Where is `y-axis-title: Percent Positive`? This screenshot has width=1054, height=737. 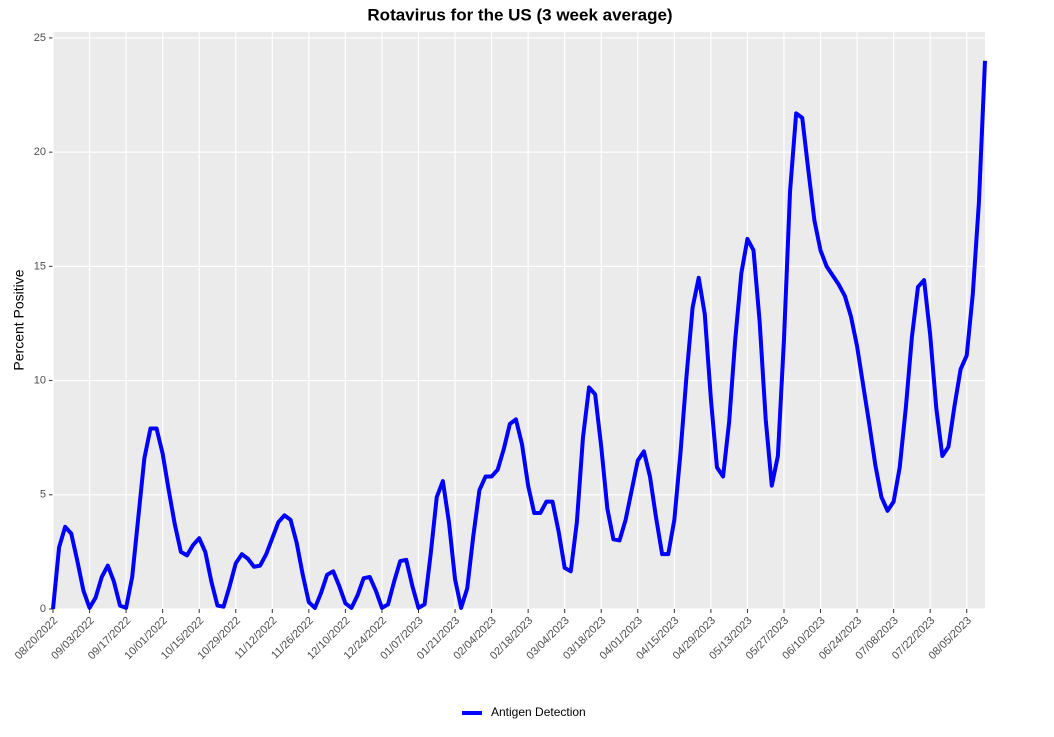 y-axis-title: Percent Positive is located at coordinates (19, 319).